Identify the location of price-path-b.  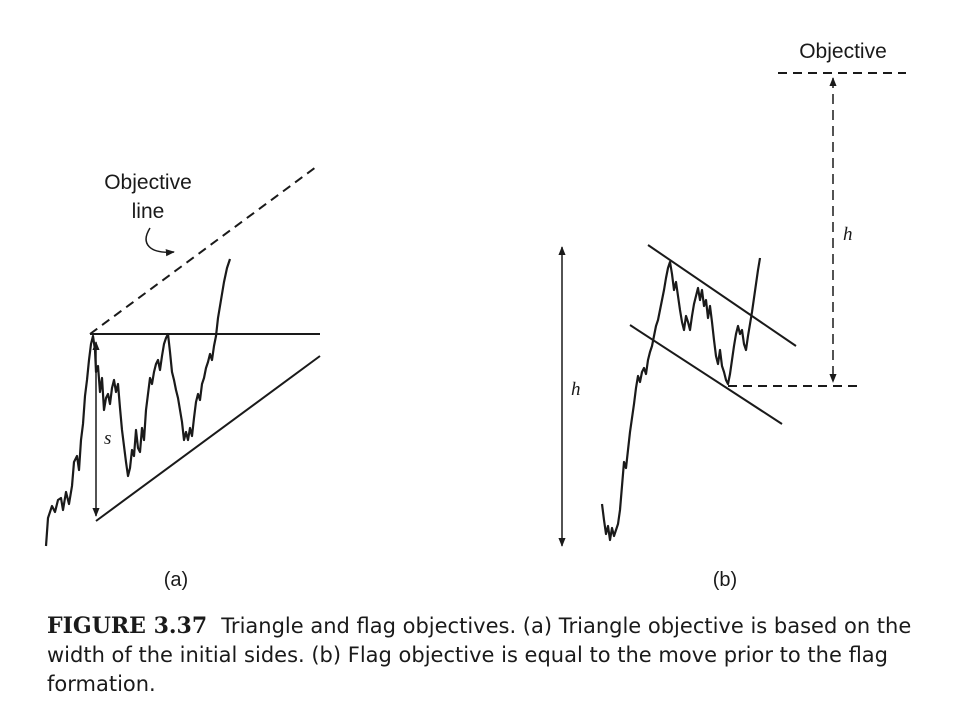
(681, 399).